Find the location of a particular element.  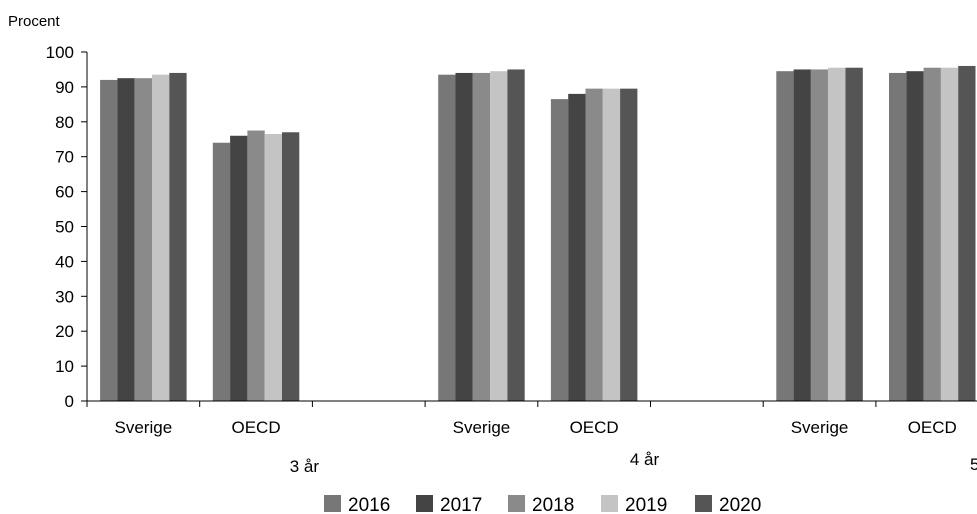

x-category-label-3: OECD is located at coordinates (594, 427).